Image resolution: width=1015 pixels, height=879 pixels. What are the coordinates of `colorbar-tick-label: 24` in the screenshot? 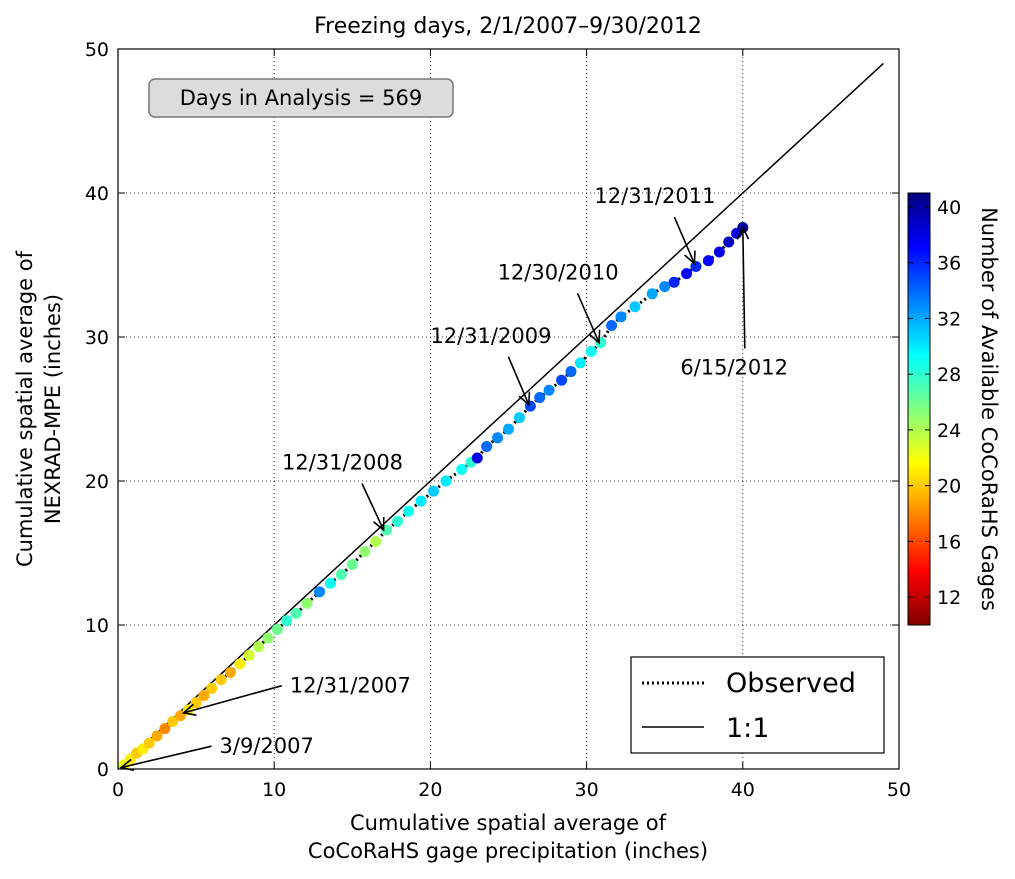 It's located at (949, 431).